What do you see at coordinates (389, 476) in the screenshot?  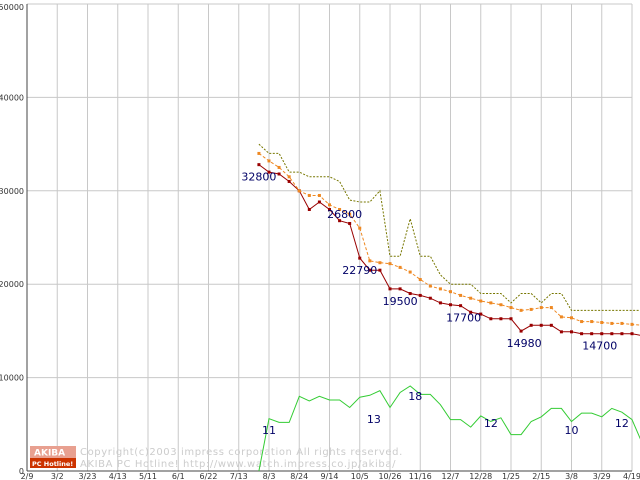 I see `x-tick-label: 10/26` at bounding box center [389, 476].